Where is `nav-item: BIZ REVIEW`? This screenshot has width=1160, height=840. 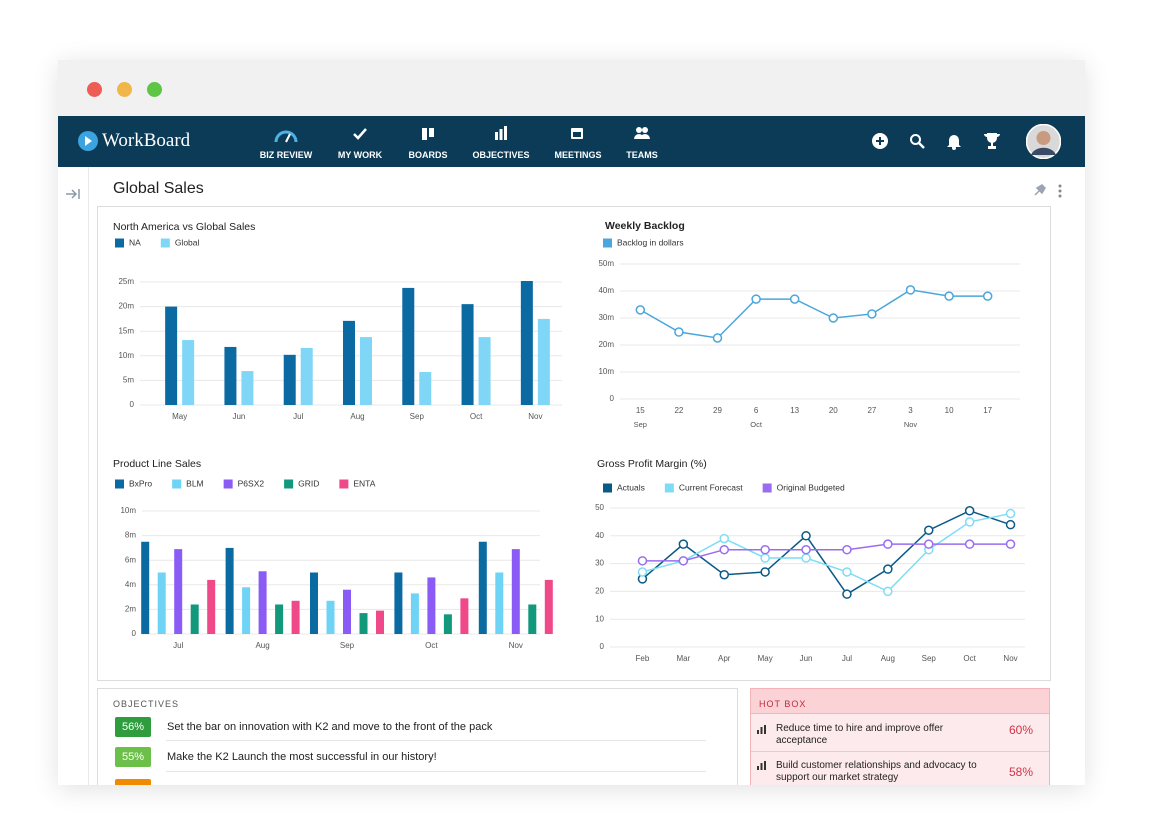
nav-item: BIZ REVIEW is located at coordinates (286, 155).